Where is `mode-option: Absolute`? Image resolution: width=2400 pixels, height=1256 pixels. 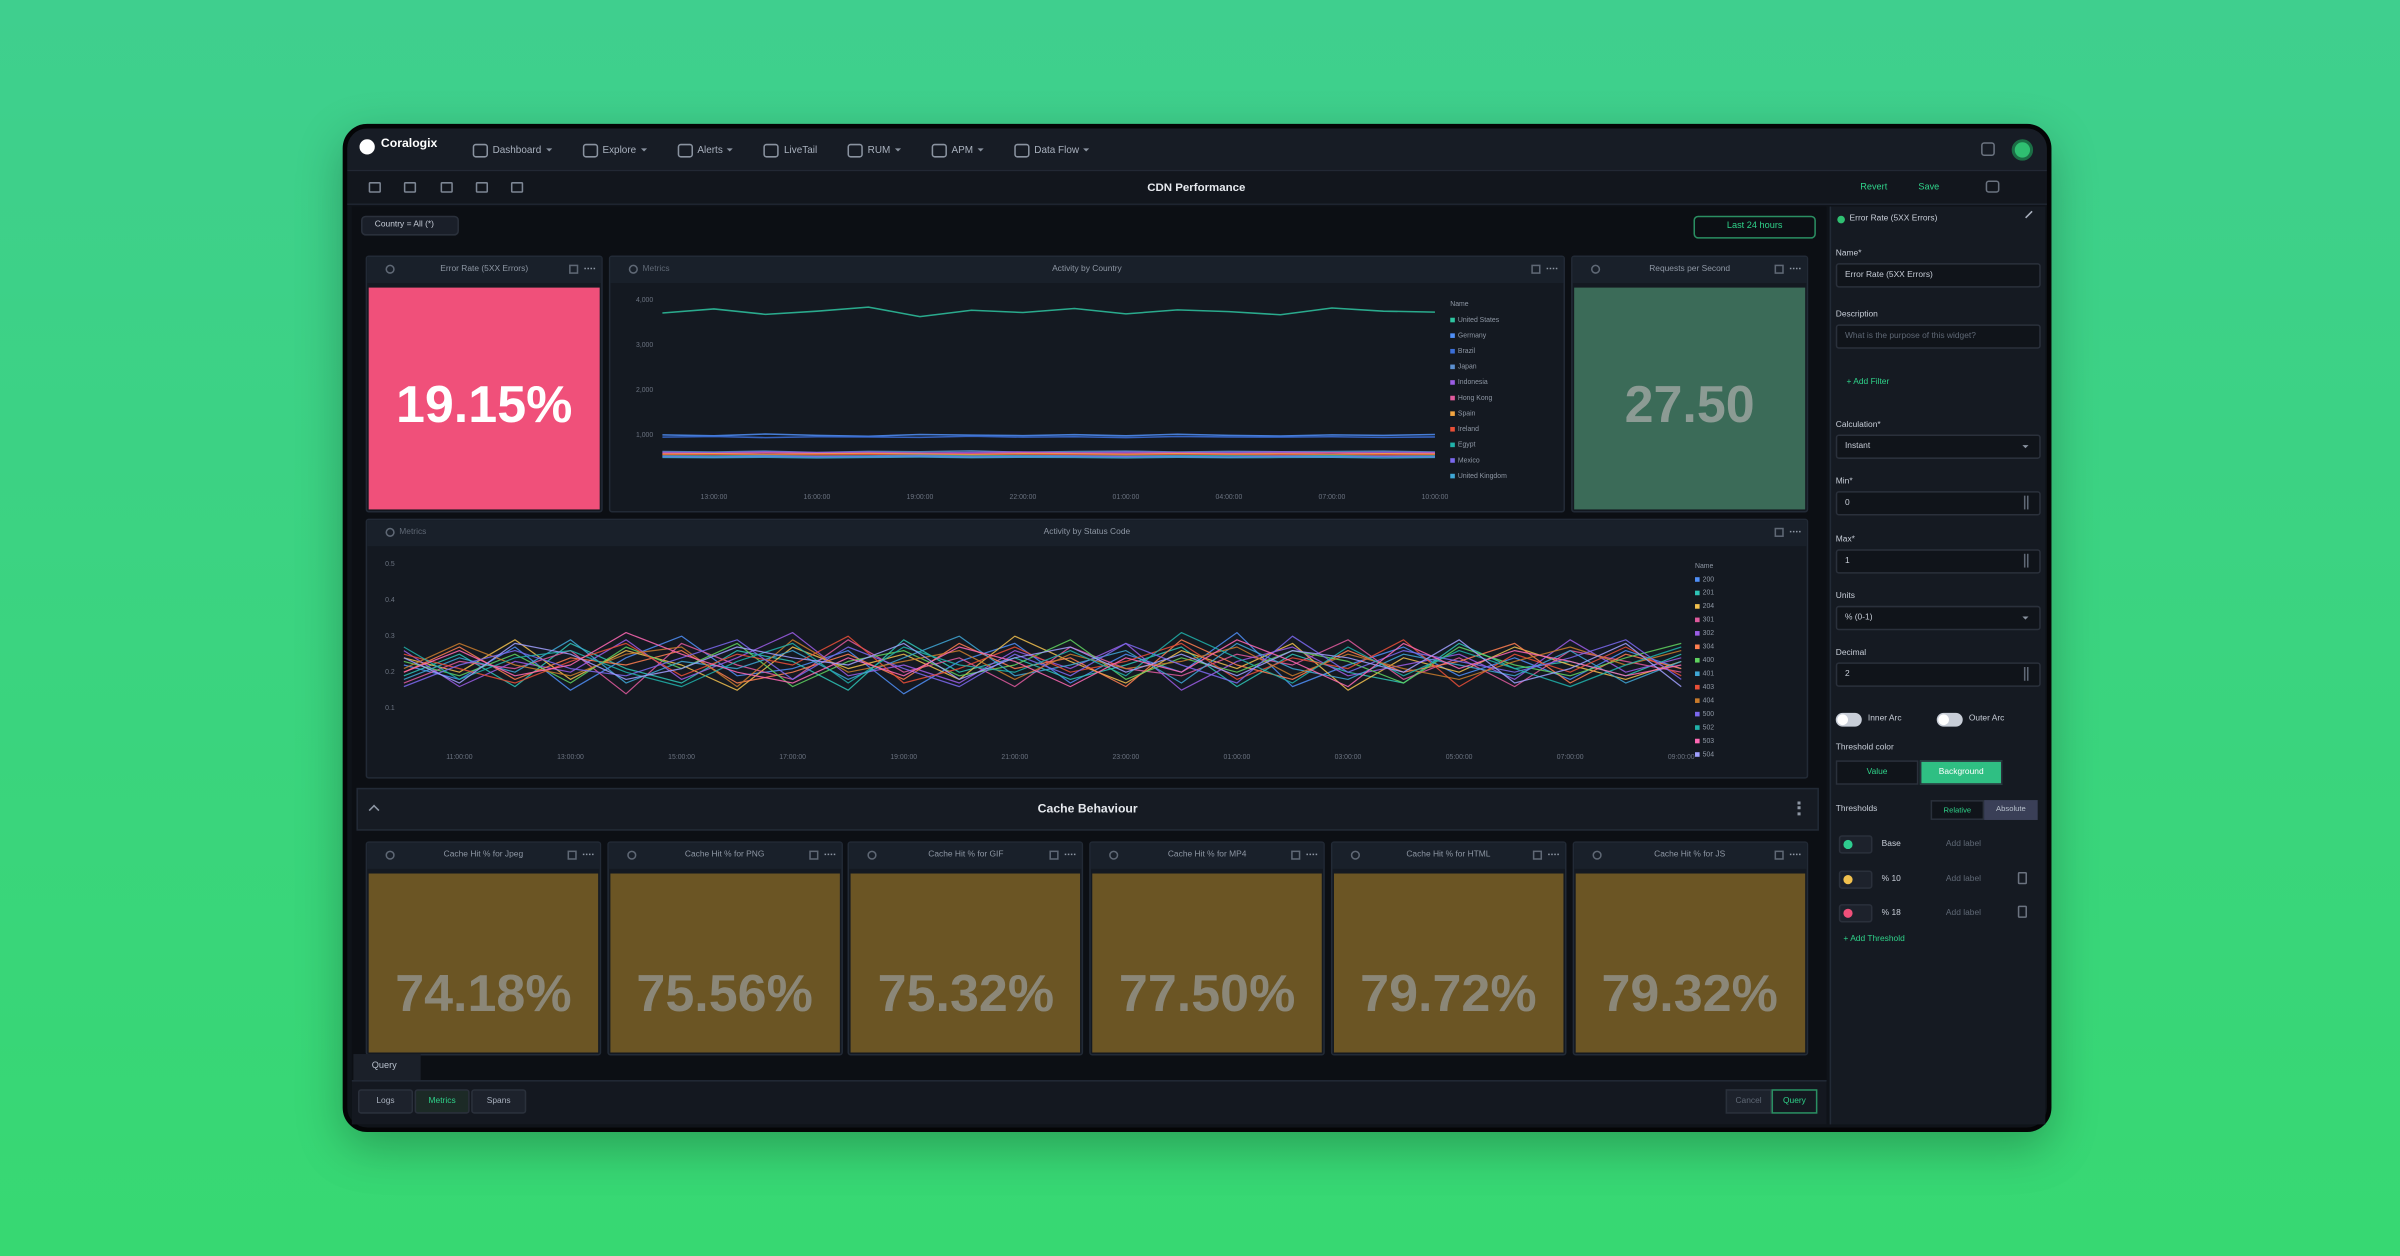 mode-option: Absolute is located at coordinates (2011, 810).